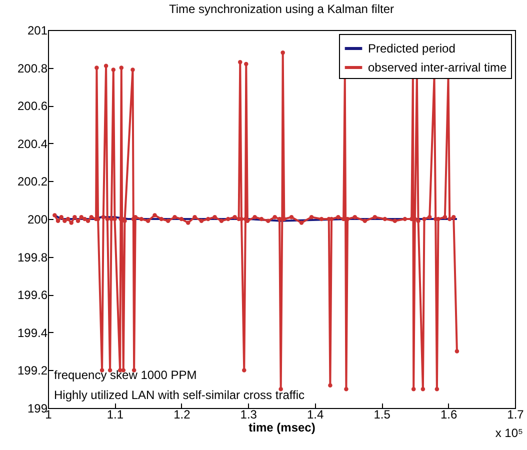  Describe the element at coordinates (515, 415) in the screenshot. I see `x-tick-label: 1.7` at that location.